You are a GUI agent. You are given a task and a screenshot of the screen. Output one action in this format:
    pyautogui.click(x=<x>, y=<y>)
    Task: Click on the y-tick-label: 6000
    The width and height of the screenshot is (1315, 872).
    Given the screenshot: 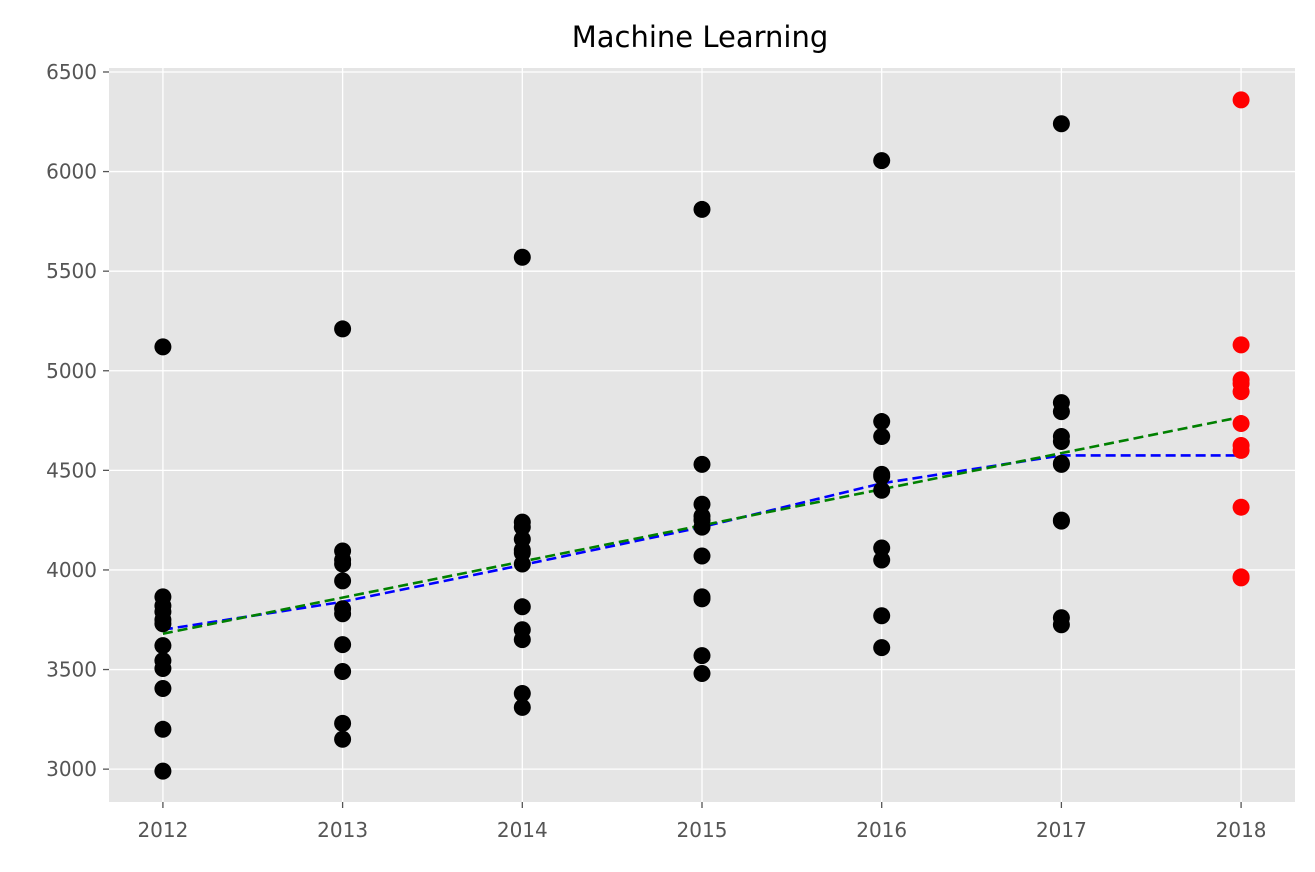 What is the action you would take?
    pyautogui.click(x=71, y=172)
    